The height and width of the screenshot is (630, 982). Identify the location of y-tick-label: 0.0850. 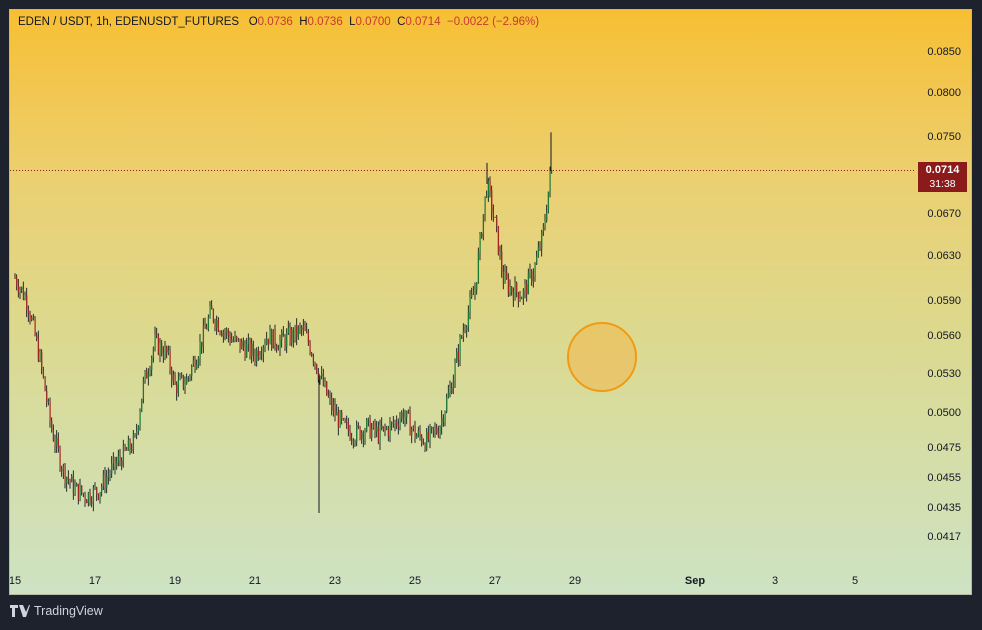
(944, 51).